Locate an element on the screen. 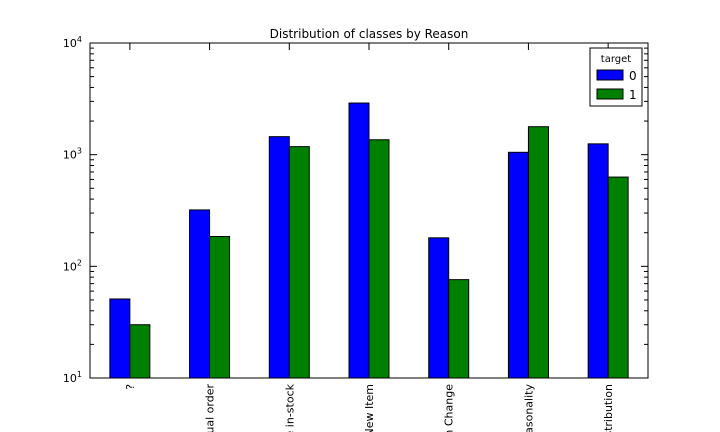  y-tick-label-exponent: 2 is located at coordinates (79, 262).